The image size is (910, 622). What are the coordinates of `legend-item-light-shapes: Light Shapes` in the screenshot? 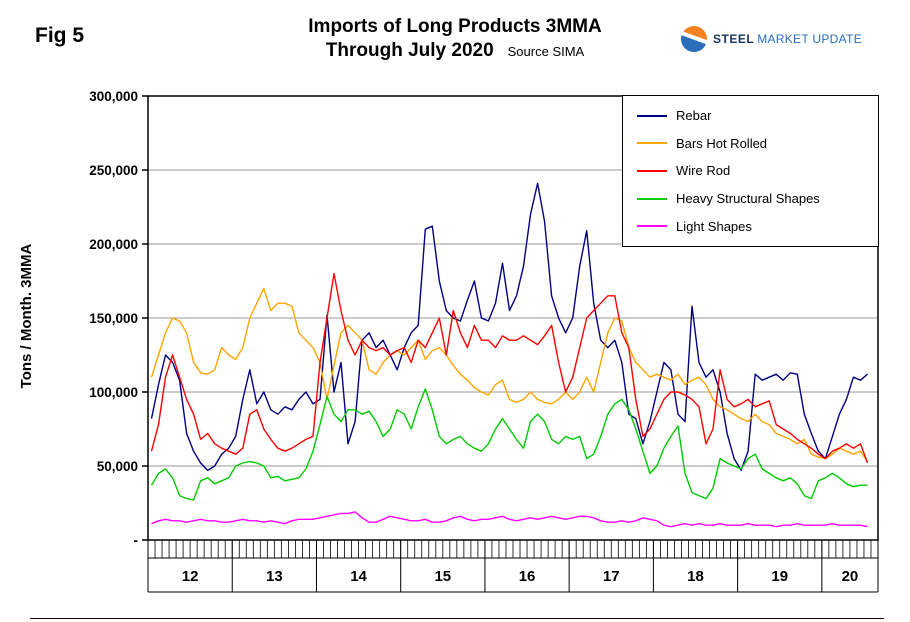 It's located at (757, 226).